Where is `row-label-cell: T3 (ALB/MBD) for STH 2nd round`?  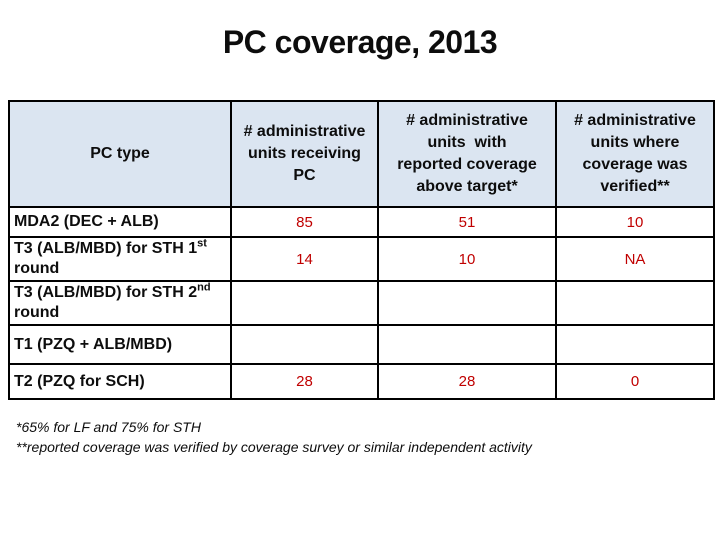 row-label-cell: T3 (ALB/MBD) for STH 2nd round is located at coordinates (120, 303).